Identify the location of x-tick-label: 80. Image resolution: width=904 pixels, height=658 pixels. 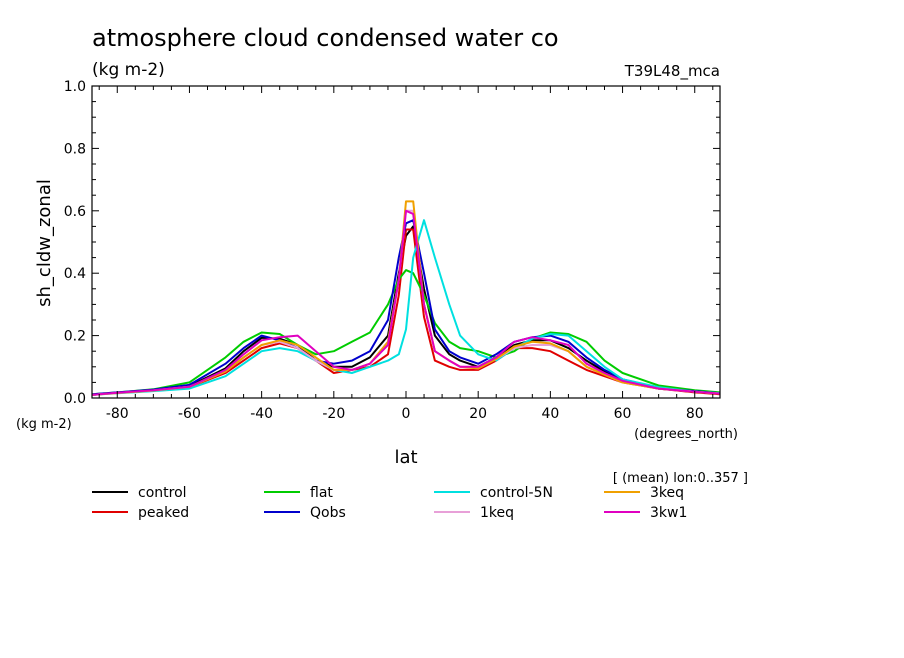
(695, 414).